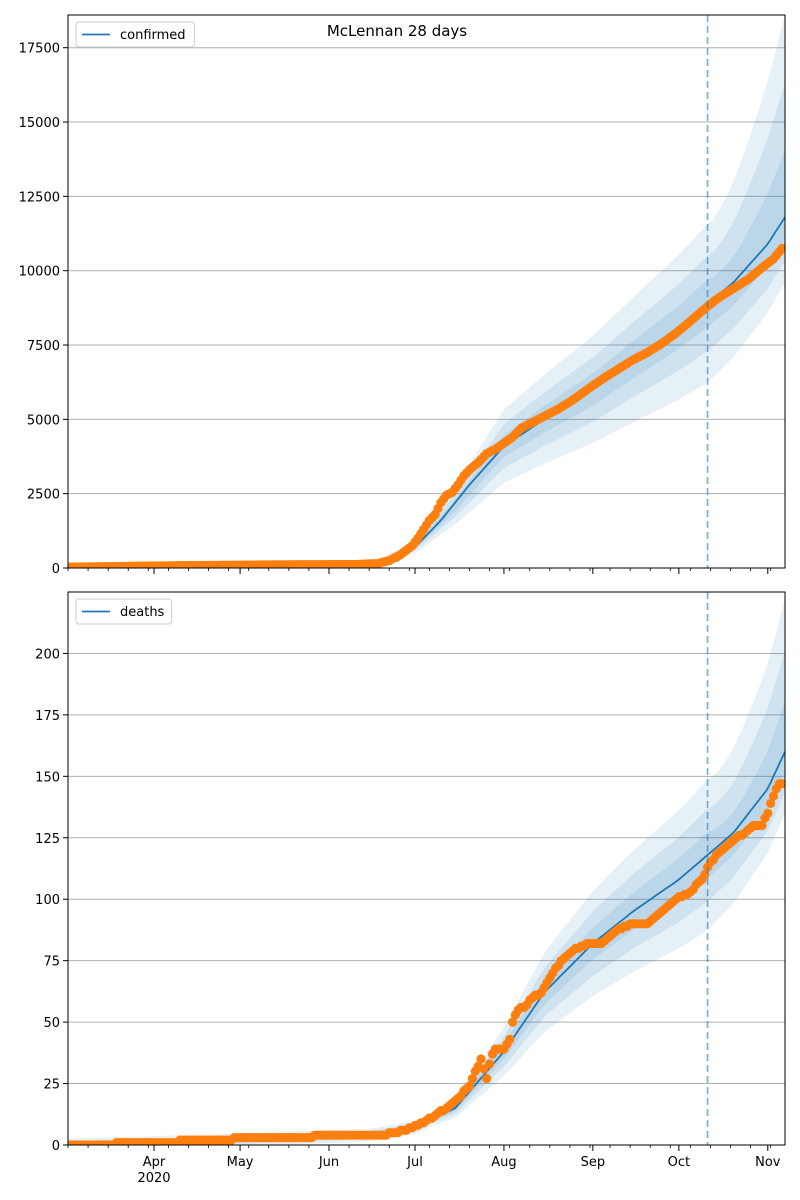 The image size is (800, 1200). I want to click on y-tick-label: 50, so click(51, 1023).